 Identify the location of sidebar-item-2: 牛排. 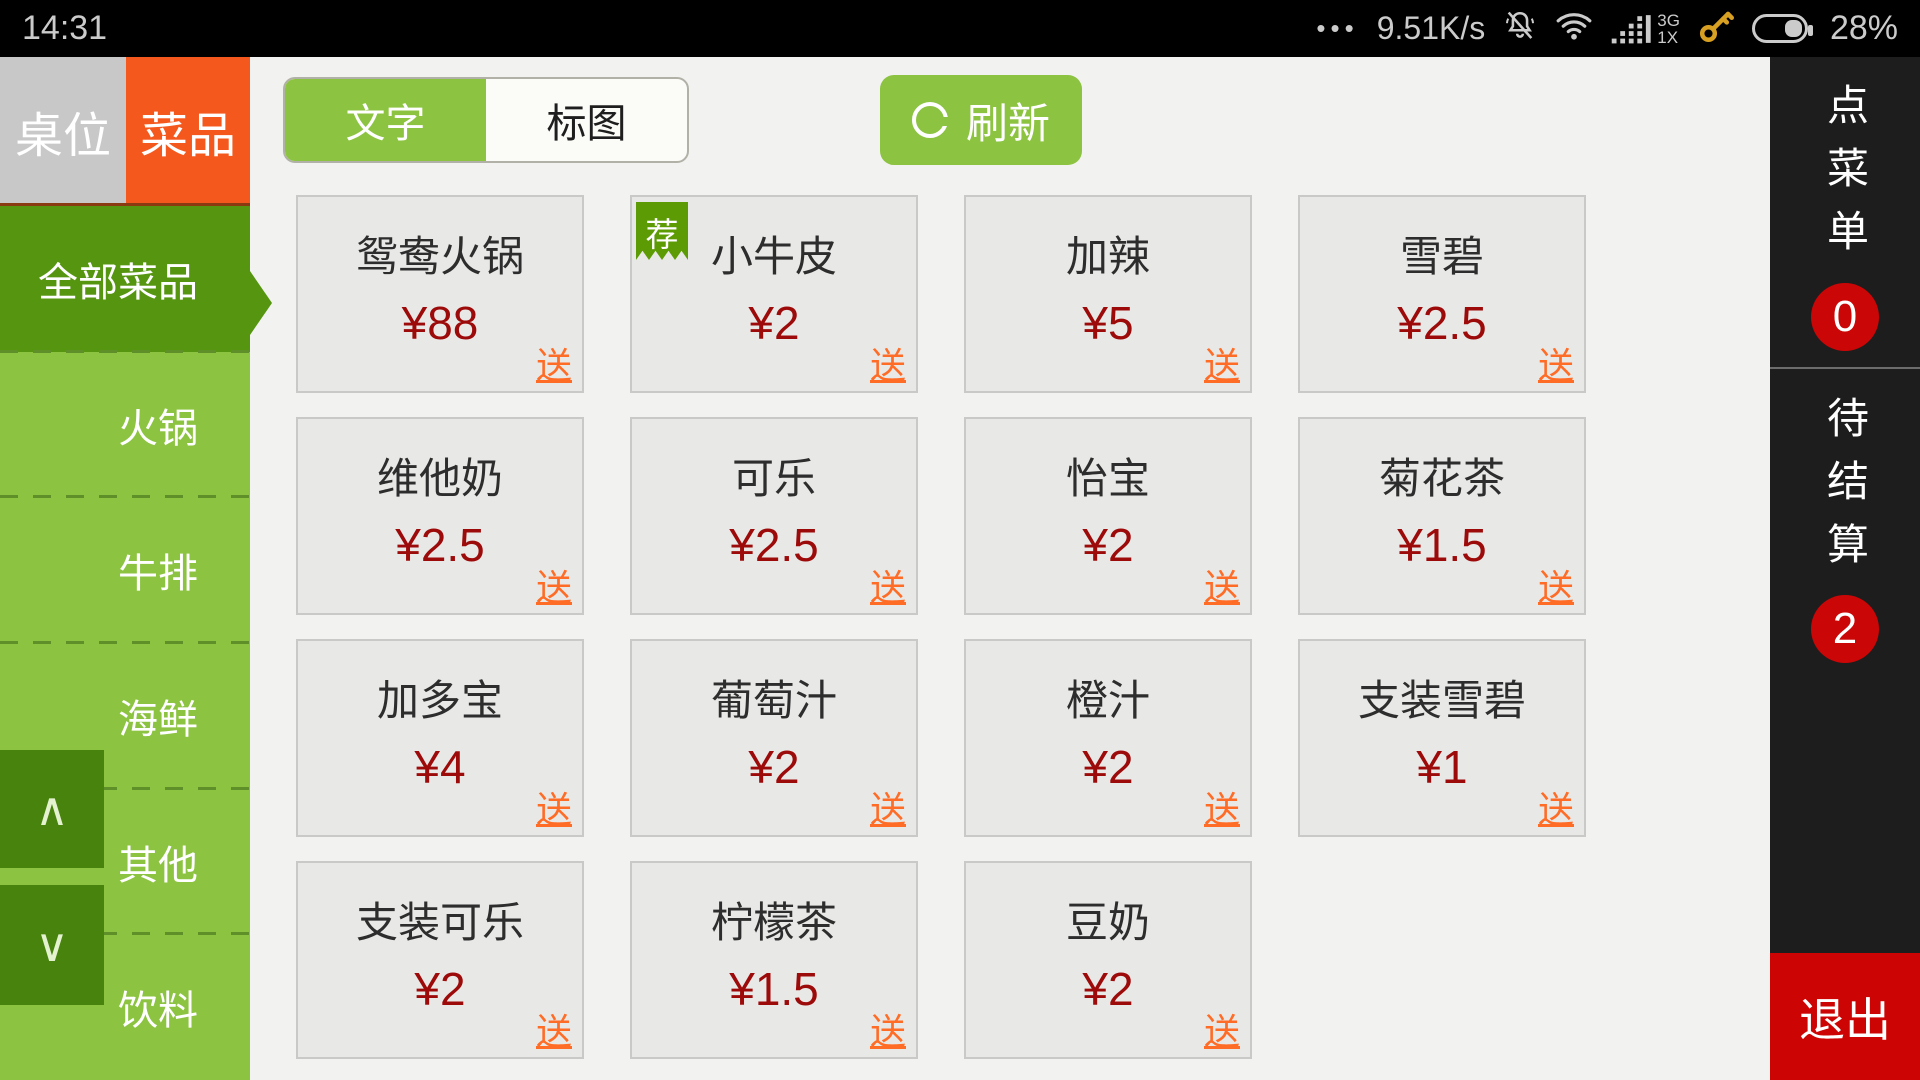
(125, 570).